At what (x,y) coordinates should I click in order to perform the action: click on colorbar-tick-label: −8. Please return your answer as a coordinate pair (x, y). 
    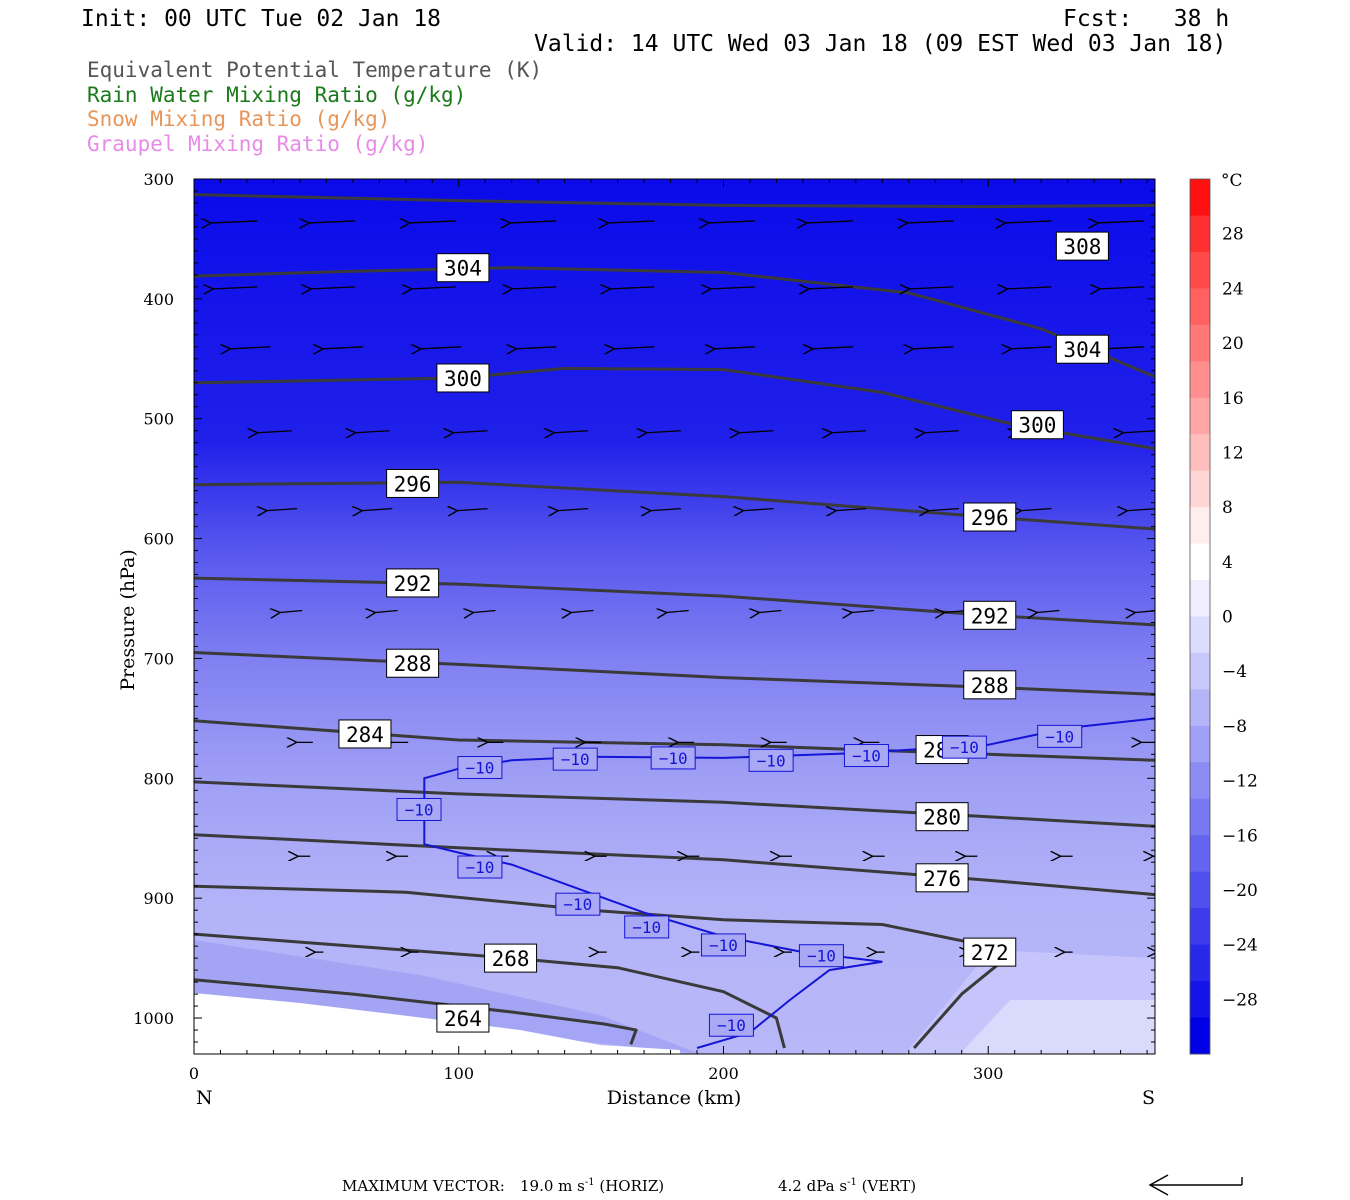
    Looking at the image, I should click on (1234, 727).